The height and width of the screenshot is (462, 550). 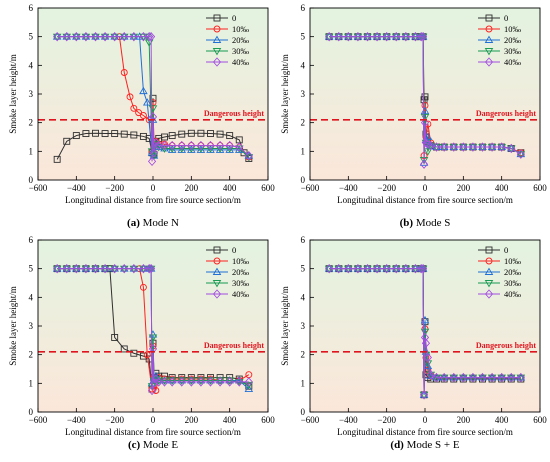 I want to click on x-tick-label: 600, so click(x=540, y=420).